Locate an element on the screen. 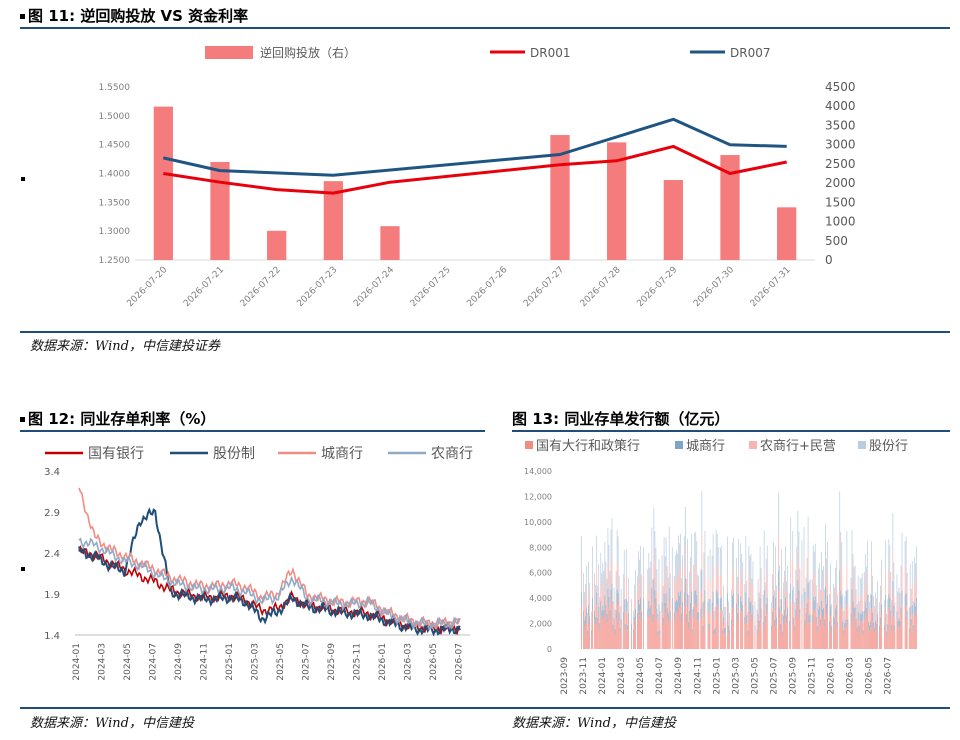 This screenshot has width=960, height=740. y-right-tick: 500 is located at coordinates (836, 241).